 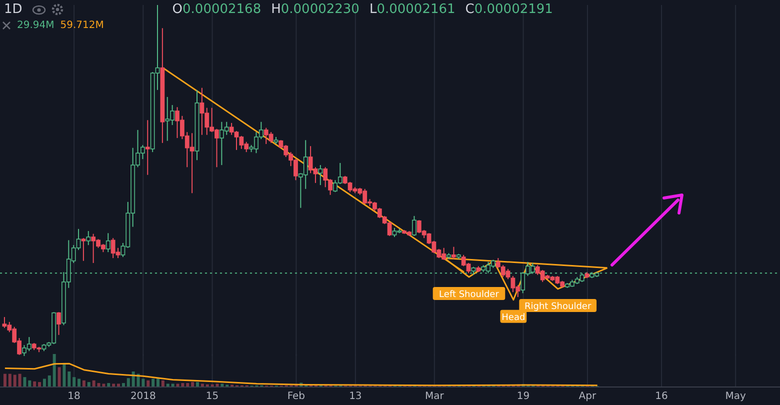 I want to click on annotation: O0.00002168, so click(x=217, y=9).